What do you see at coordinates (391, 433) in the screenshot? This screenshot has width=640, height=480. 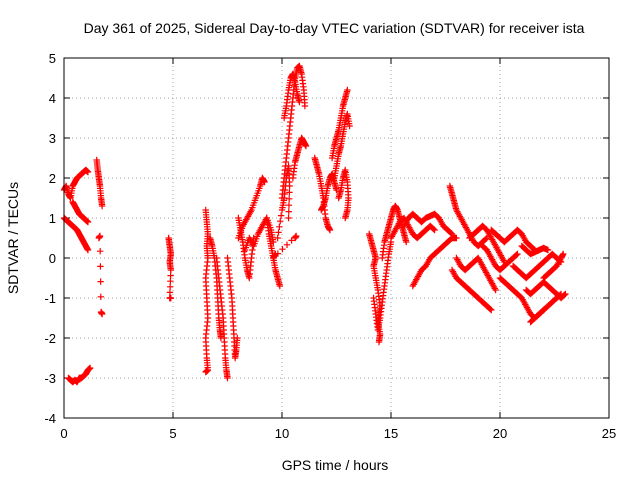 I see `x-tick-label: 15` at bounding box center [391, 433].